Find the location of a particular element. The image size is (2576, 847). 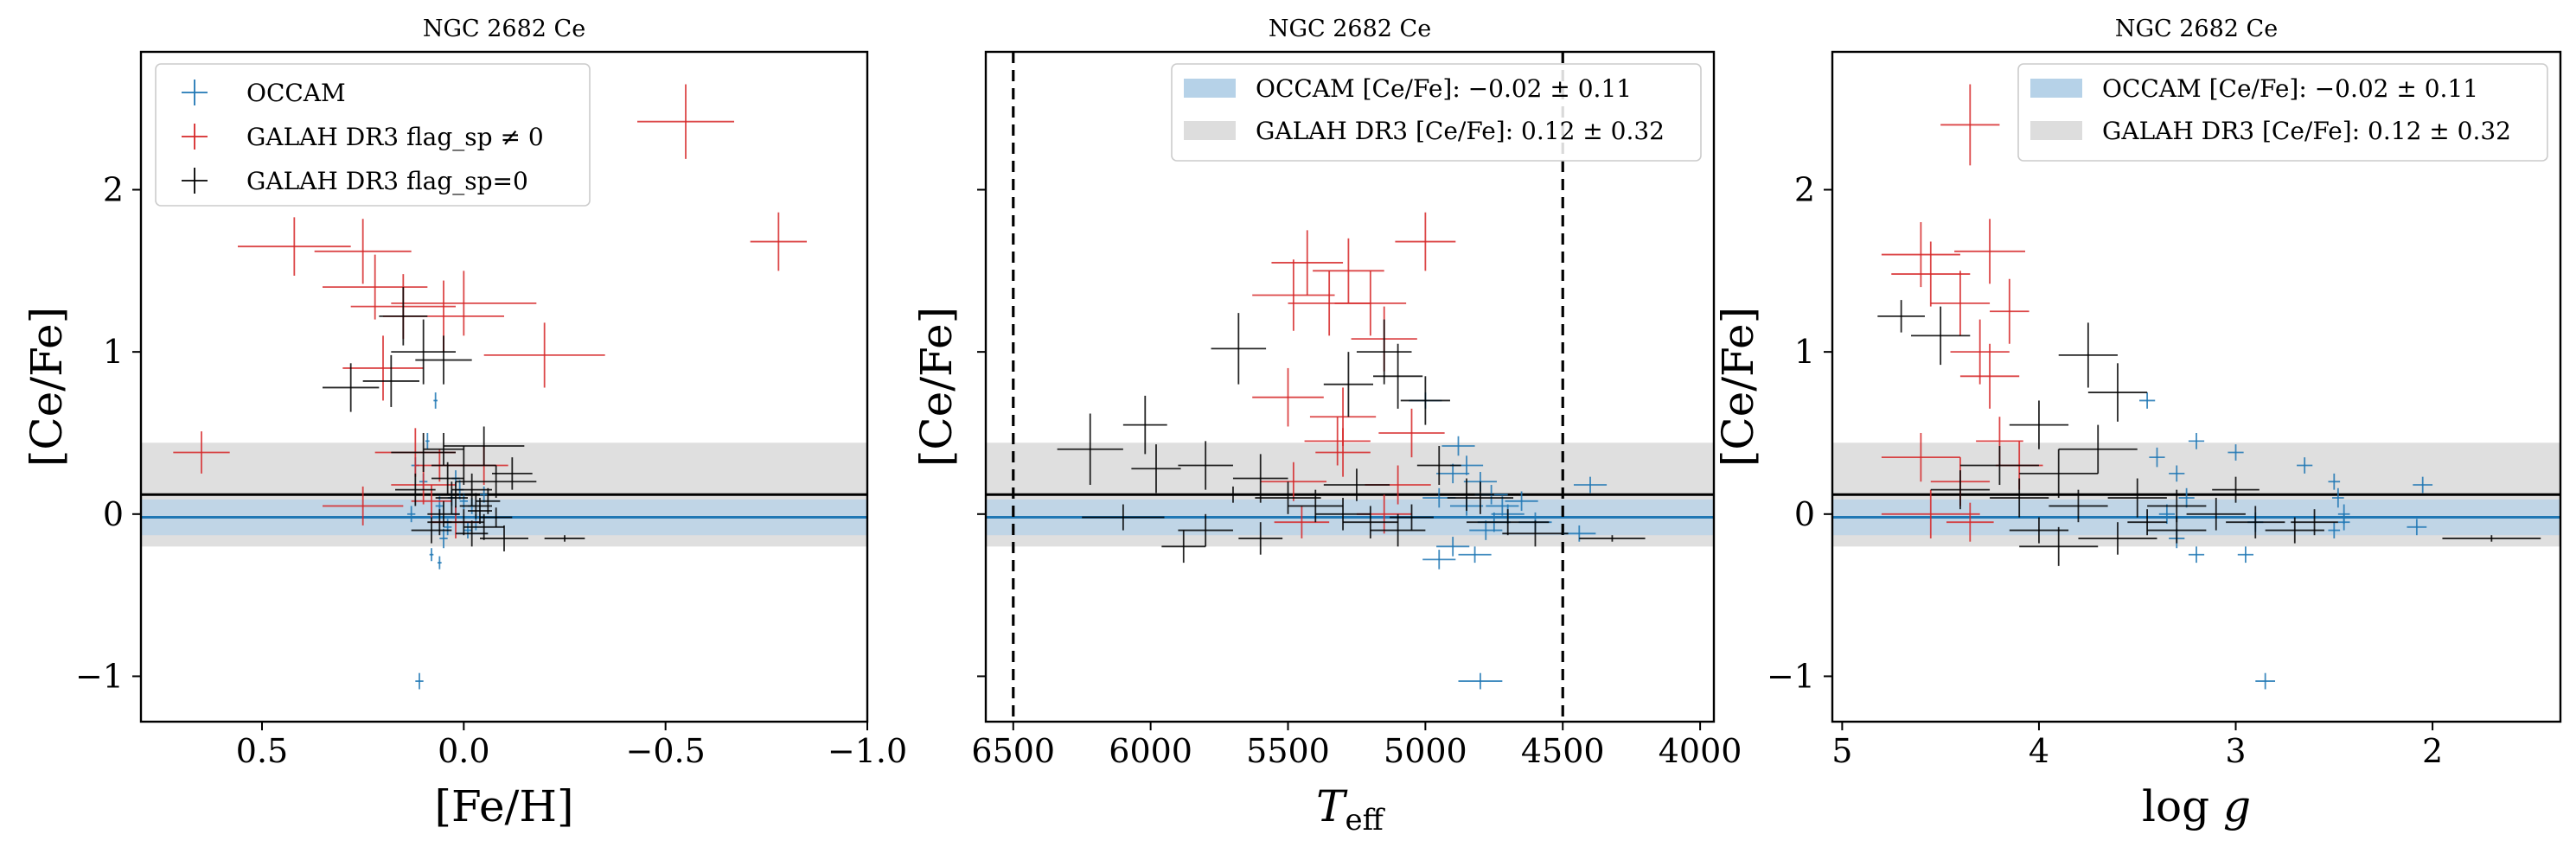

x-tick-label: −1.0 is located at coordinates (868, 751).